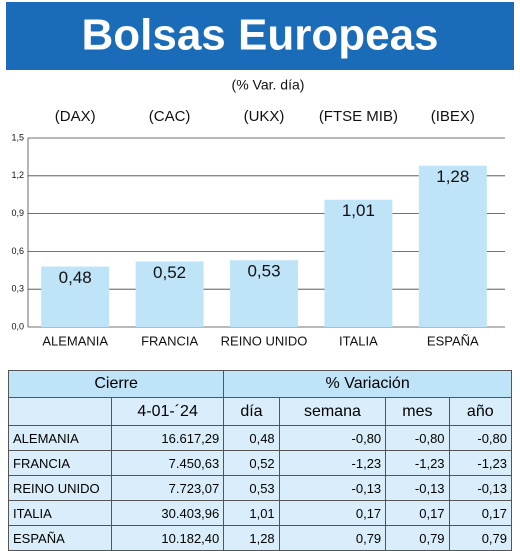 The image size is (520, 551). Describe the element at coordinates (452, 176) in the screenshot. I see `value-label: 1,28` at that location.